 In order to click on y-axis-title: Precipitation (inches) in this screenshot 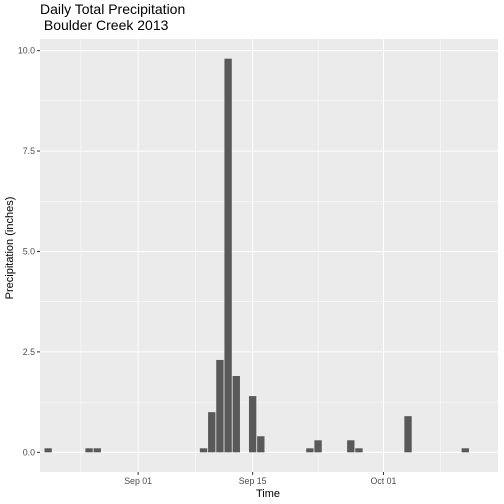, I will do `click(10, 248)`.